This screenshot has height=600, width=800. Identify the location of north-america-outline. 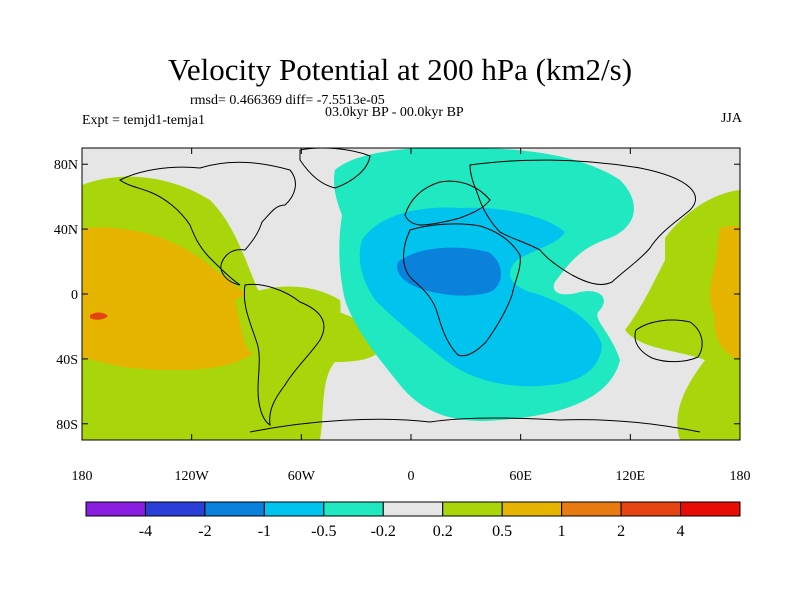
(207, 223).